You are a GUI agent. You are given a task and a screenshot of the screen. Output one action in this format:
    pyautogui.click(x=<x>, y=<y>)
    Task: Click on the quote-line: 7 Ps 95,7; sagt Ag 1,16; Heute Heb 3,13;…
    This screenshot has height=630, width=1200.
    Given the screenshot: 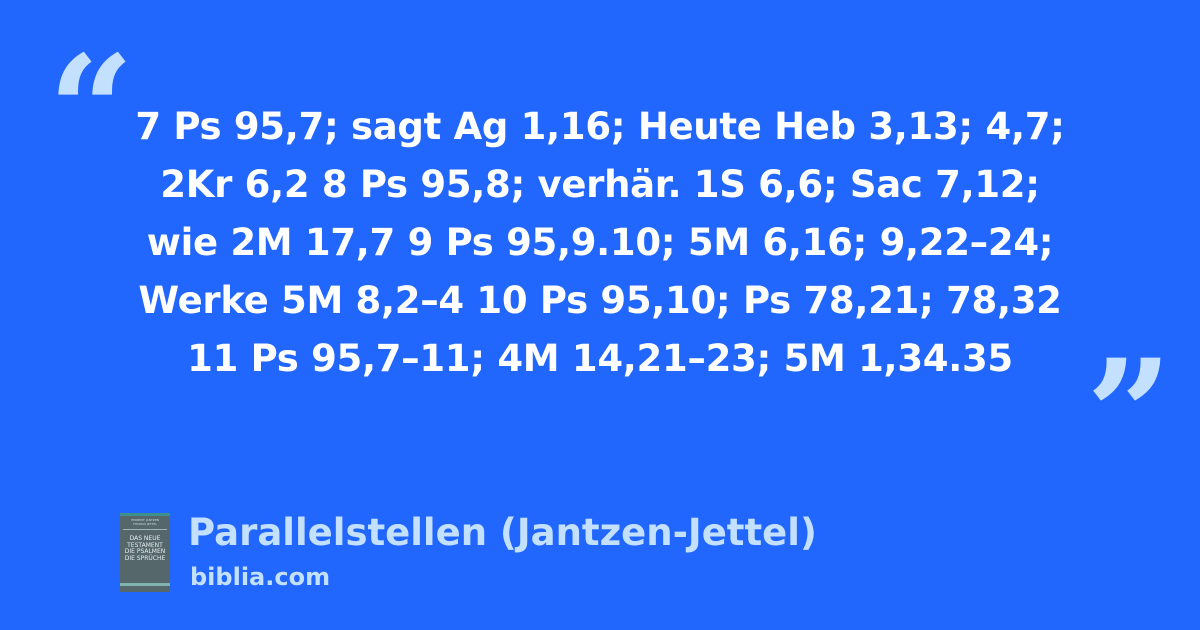 What is the action you would take?
    pyautogui.click(x=600, y=126)
    